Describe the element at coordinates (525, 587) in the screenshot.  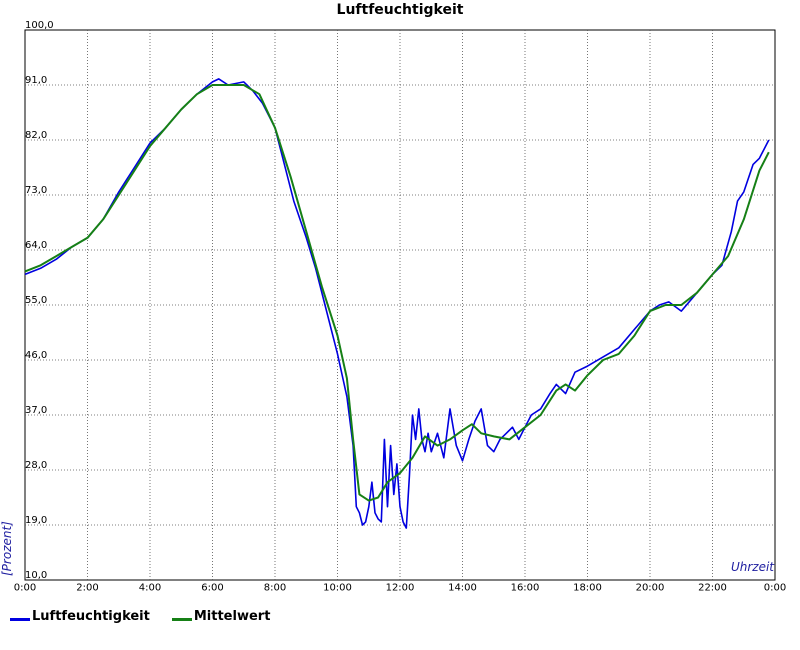
I see `x-tick-label: 16:00` at that location.